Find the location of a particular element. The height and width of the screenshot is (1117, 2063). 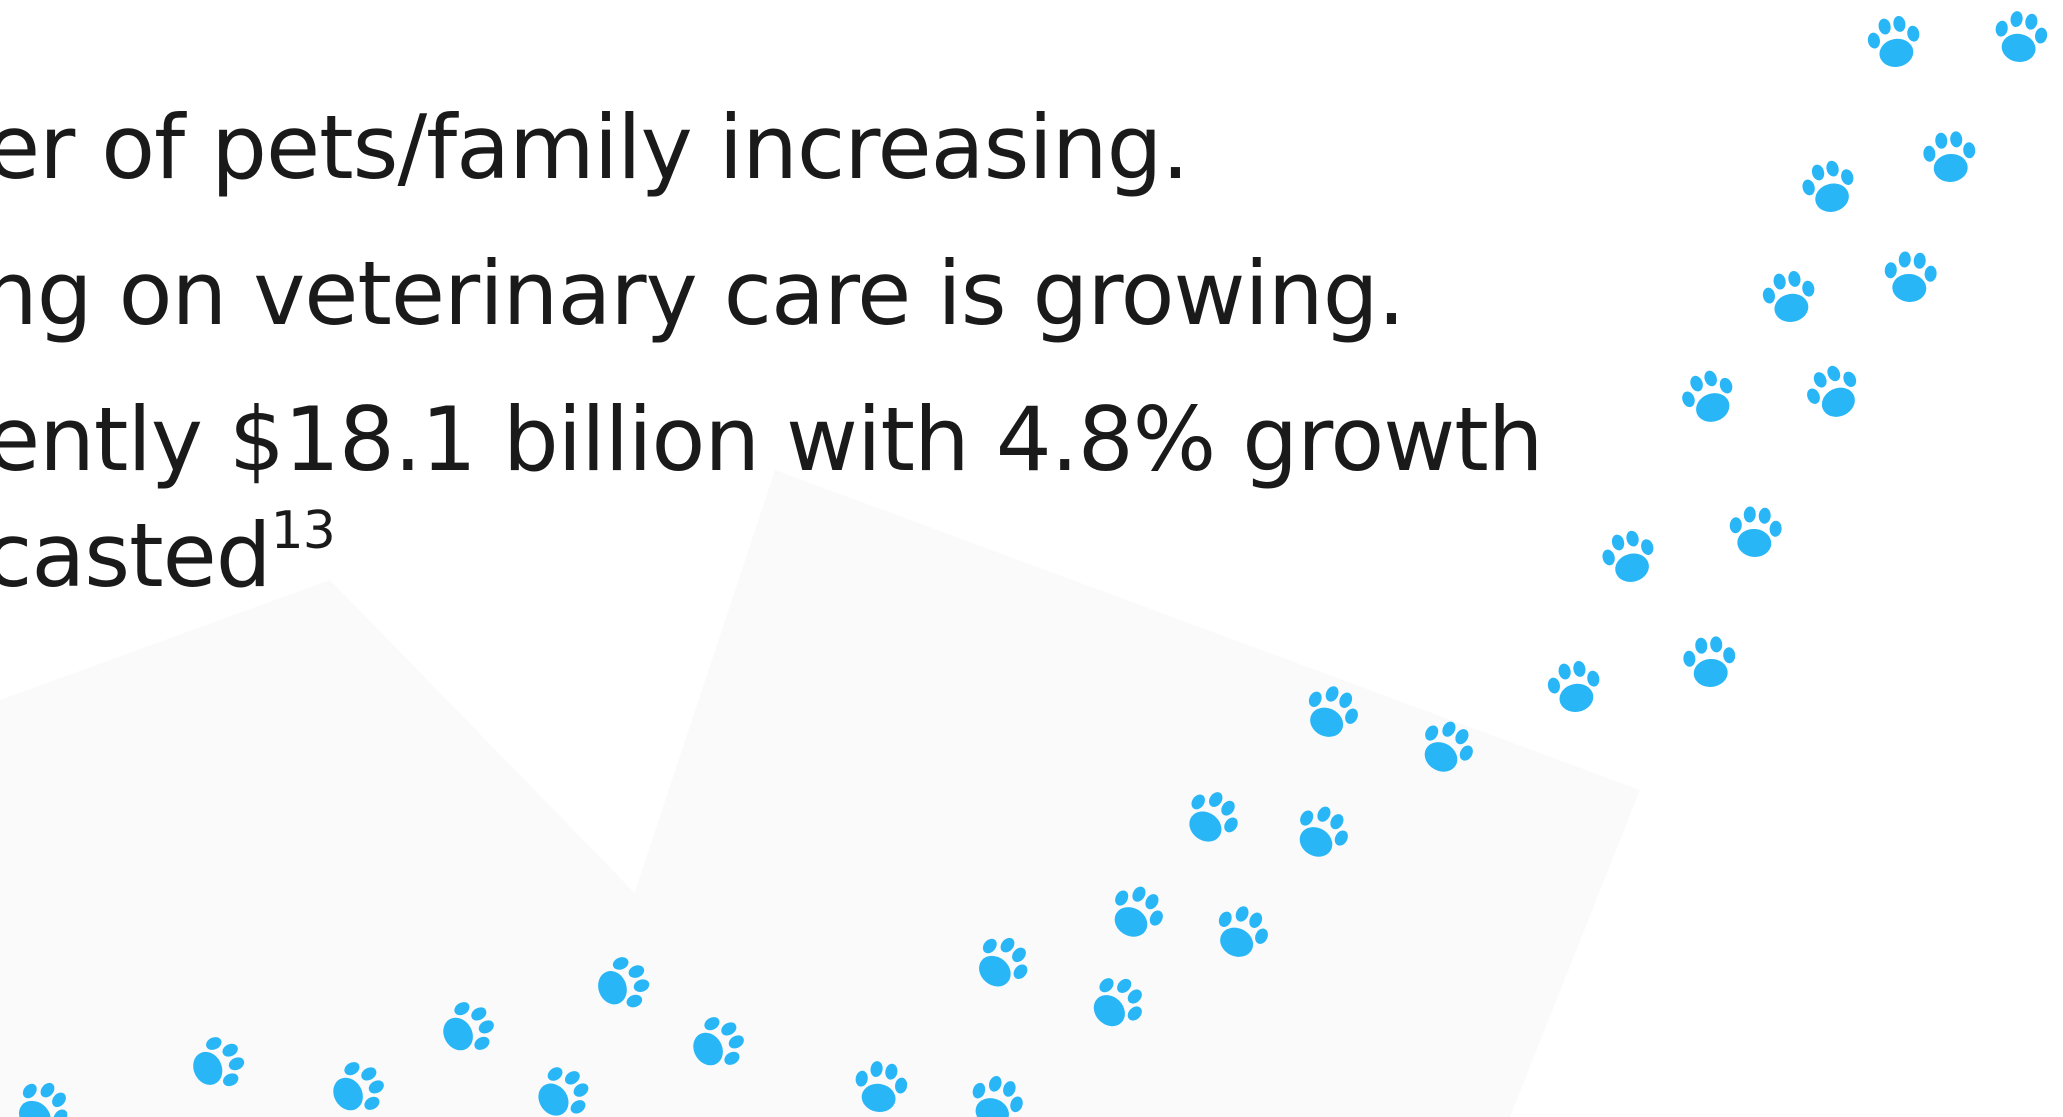

footnote-reference: 13 is located at coordinates (303, 531).